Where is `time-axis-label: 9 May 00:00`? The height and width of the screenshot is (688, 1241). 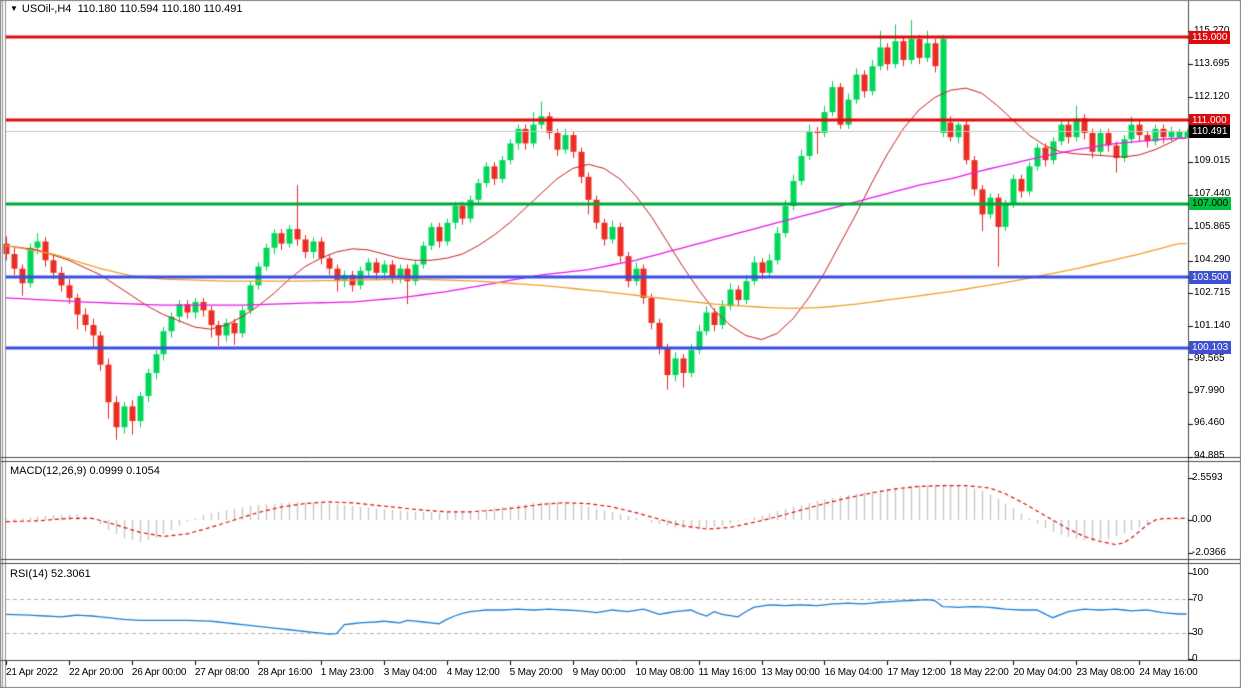 time-axis-label: 9 May 00:00 is located at coordinates (599, 672).